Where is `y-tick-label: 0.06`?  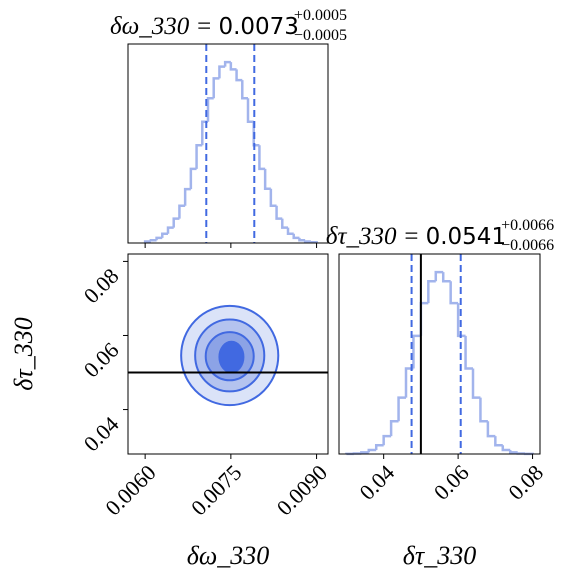 y-tick-label: 0.06 is located at coordinates (101, 359).